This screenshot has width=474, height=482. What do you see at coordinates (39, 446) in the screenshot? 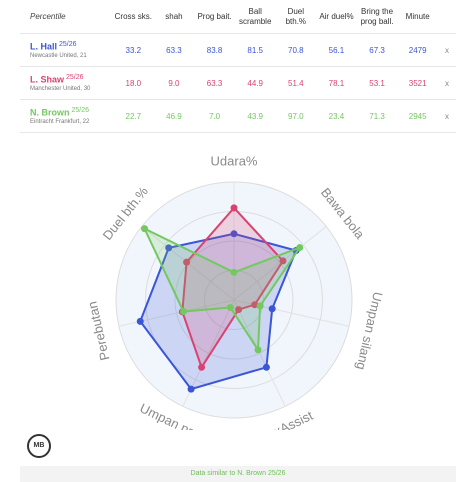
I see `logo: MB` at bounding box center [39, 446].